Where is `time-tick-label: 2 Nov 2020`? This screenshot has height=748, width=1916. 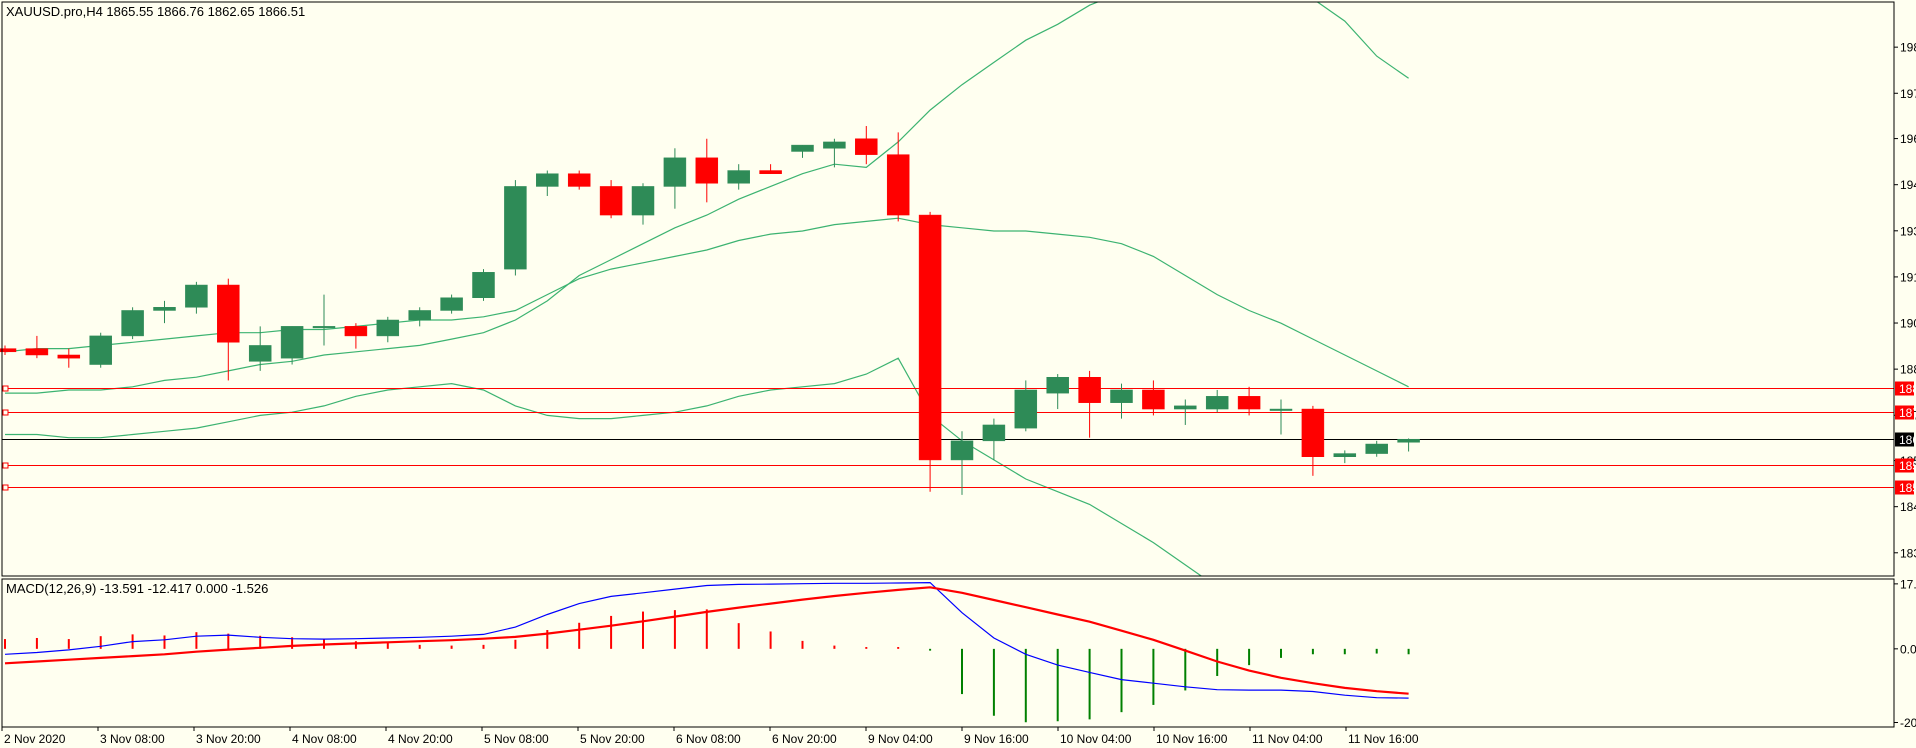
time-tick-label: 2 Nov 2020 is located at coordinates (35, 739).